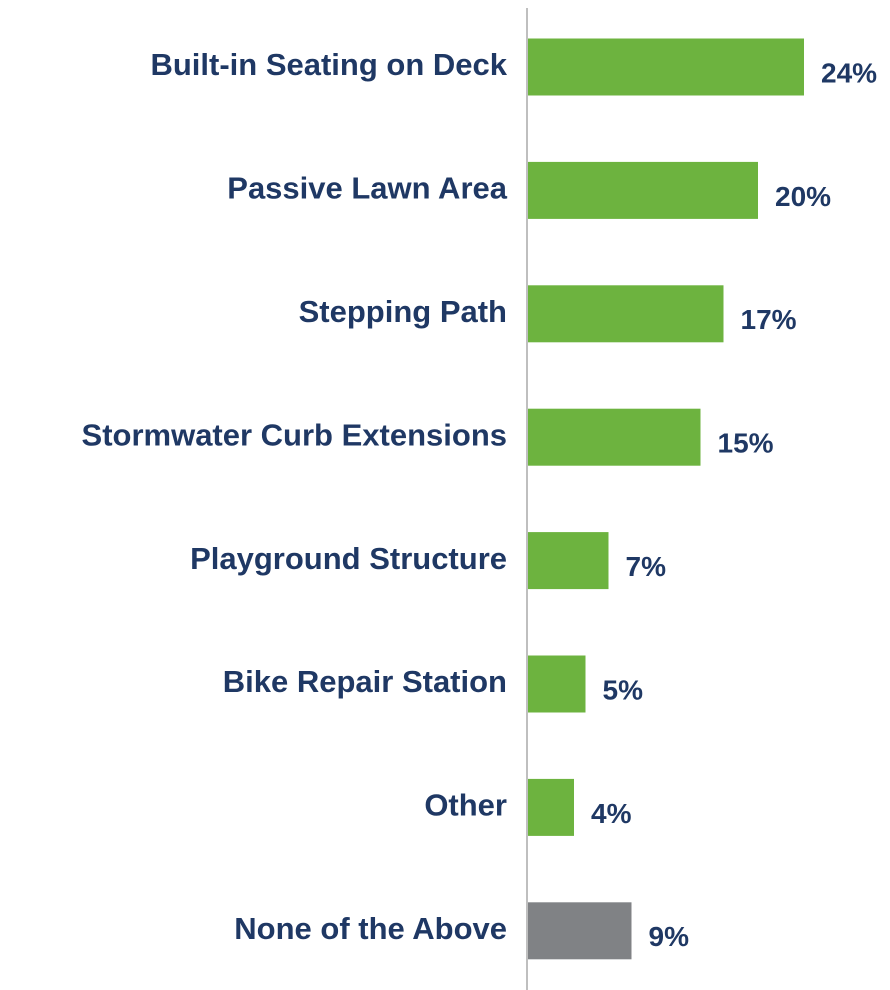 Image resolution: width=890 pixels, height=990 pixels. What do you see at coordinates (465, 805) in the screenshot?
I see `category-label: Other` at bounding box center [465, 805].